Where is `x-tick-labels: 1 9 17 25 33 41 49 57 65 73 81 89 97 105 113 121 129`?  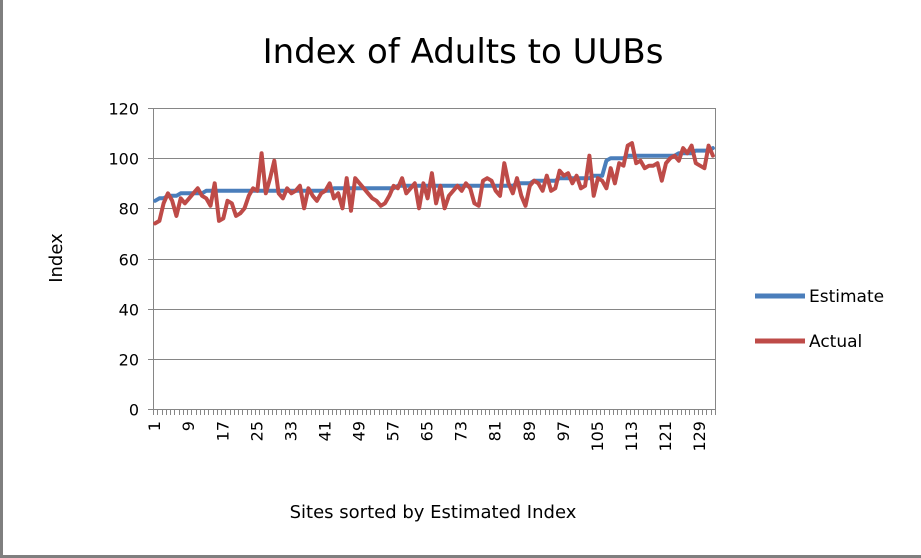 x-tick-labels: 1 9 17 25 33 41 49 57 65 73 81 89 97 105 113 121 129 is located at coordinates (427, 436).